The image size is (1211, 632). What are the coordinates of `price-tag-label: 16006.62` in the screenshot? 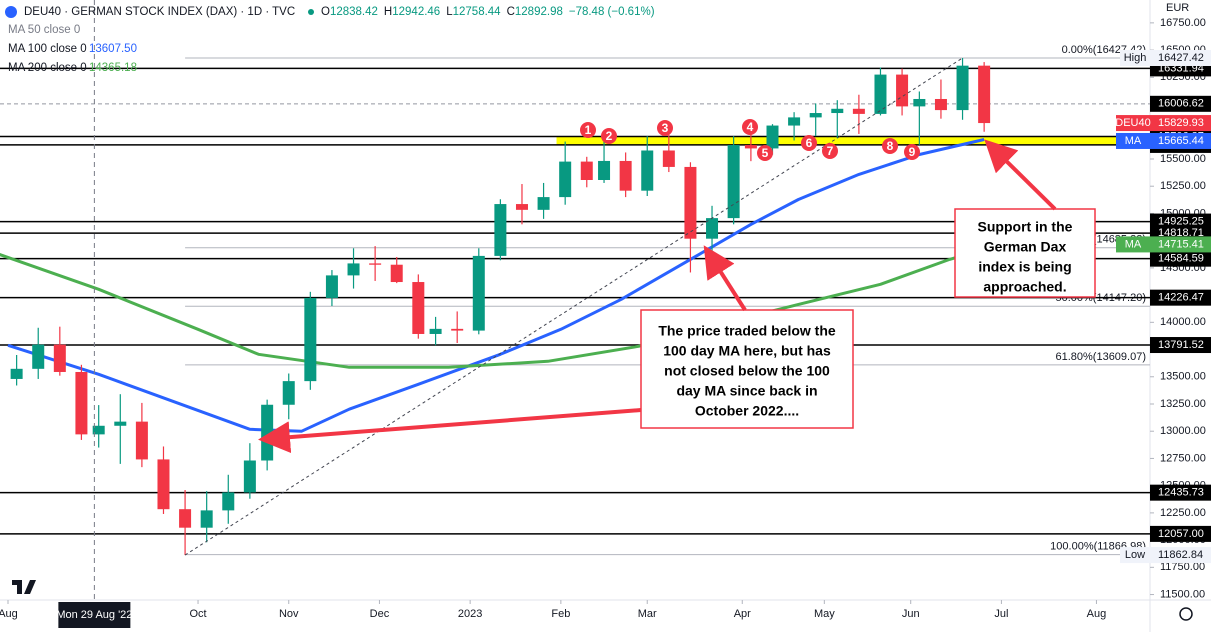 It's located at (1181, 104).